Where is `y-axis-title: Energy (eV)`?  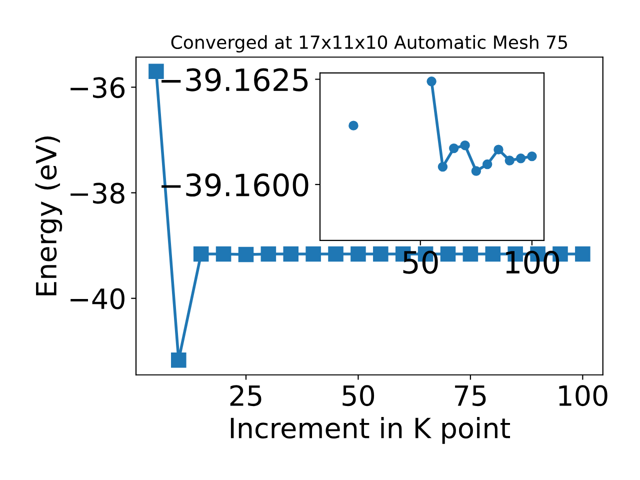
y-axis-title: Energy (eV) is located at coordinates (48, 216).